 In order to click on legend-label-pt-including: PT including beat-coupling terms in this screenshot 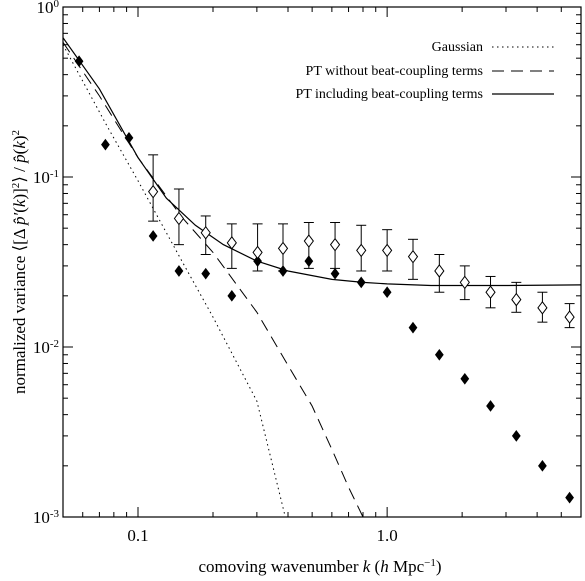, I will do `click(389, 94)`.